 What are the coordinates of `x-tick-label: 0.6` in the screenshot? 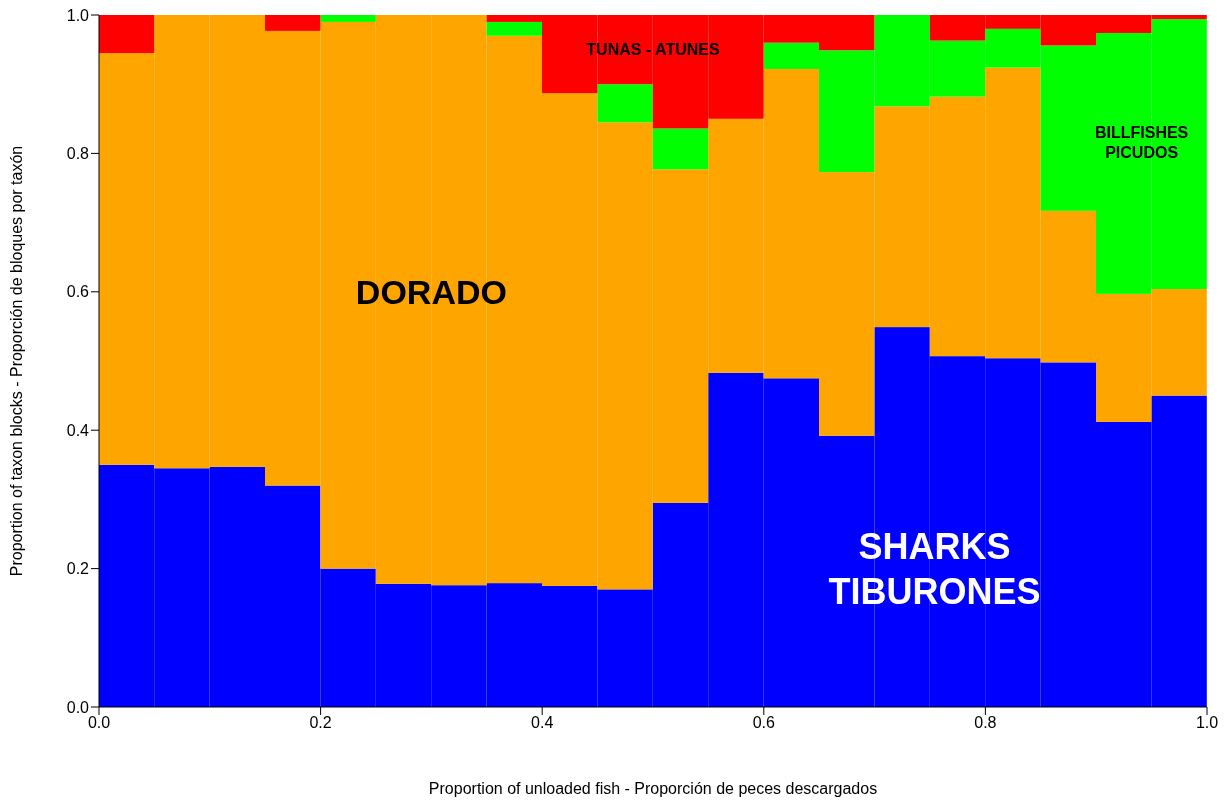 It's located at (764, 723).